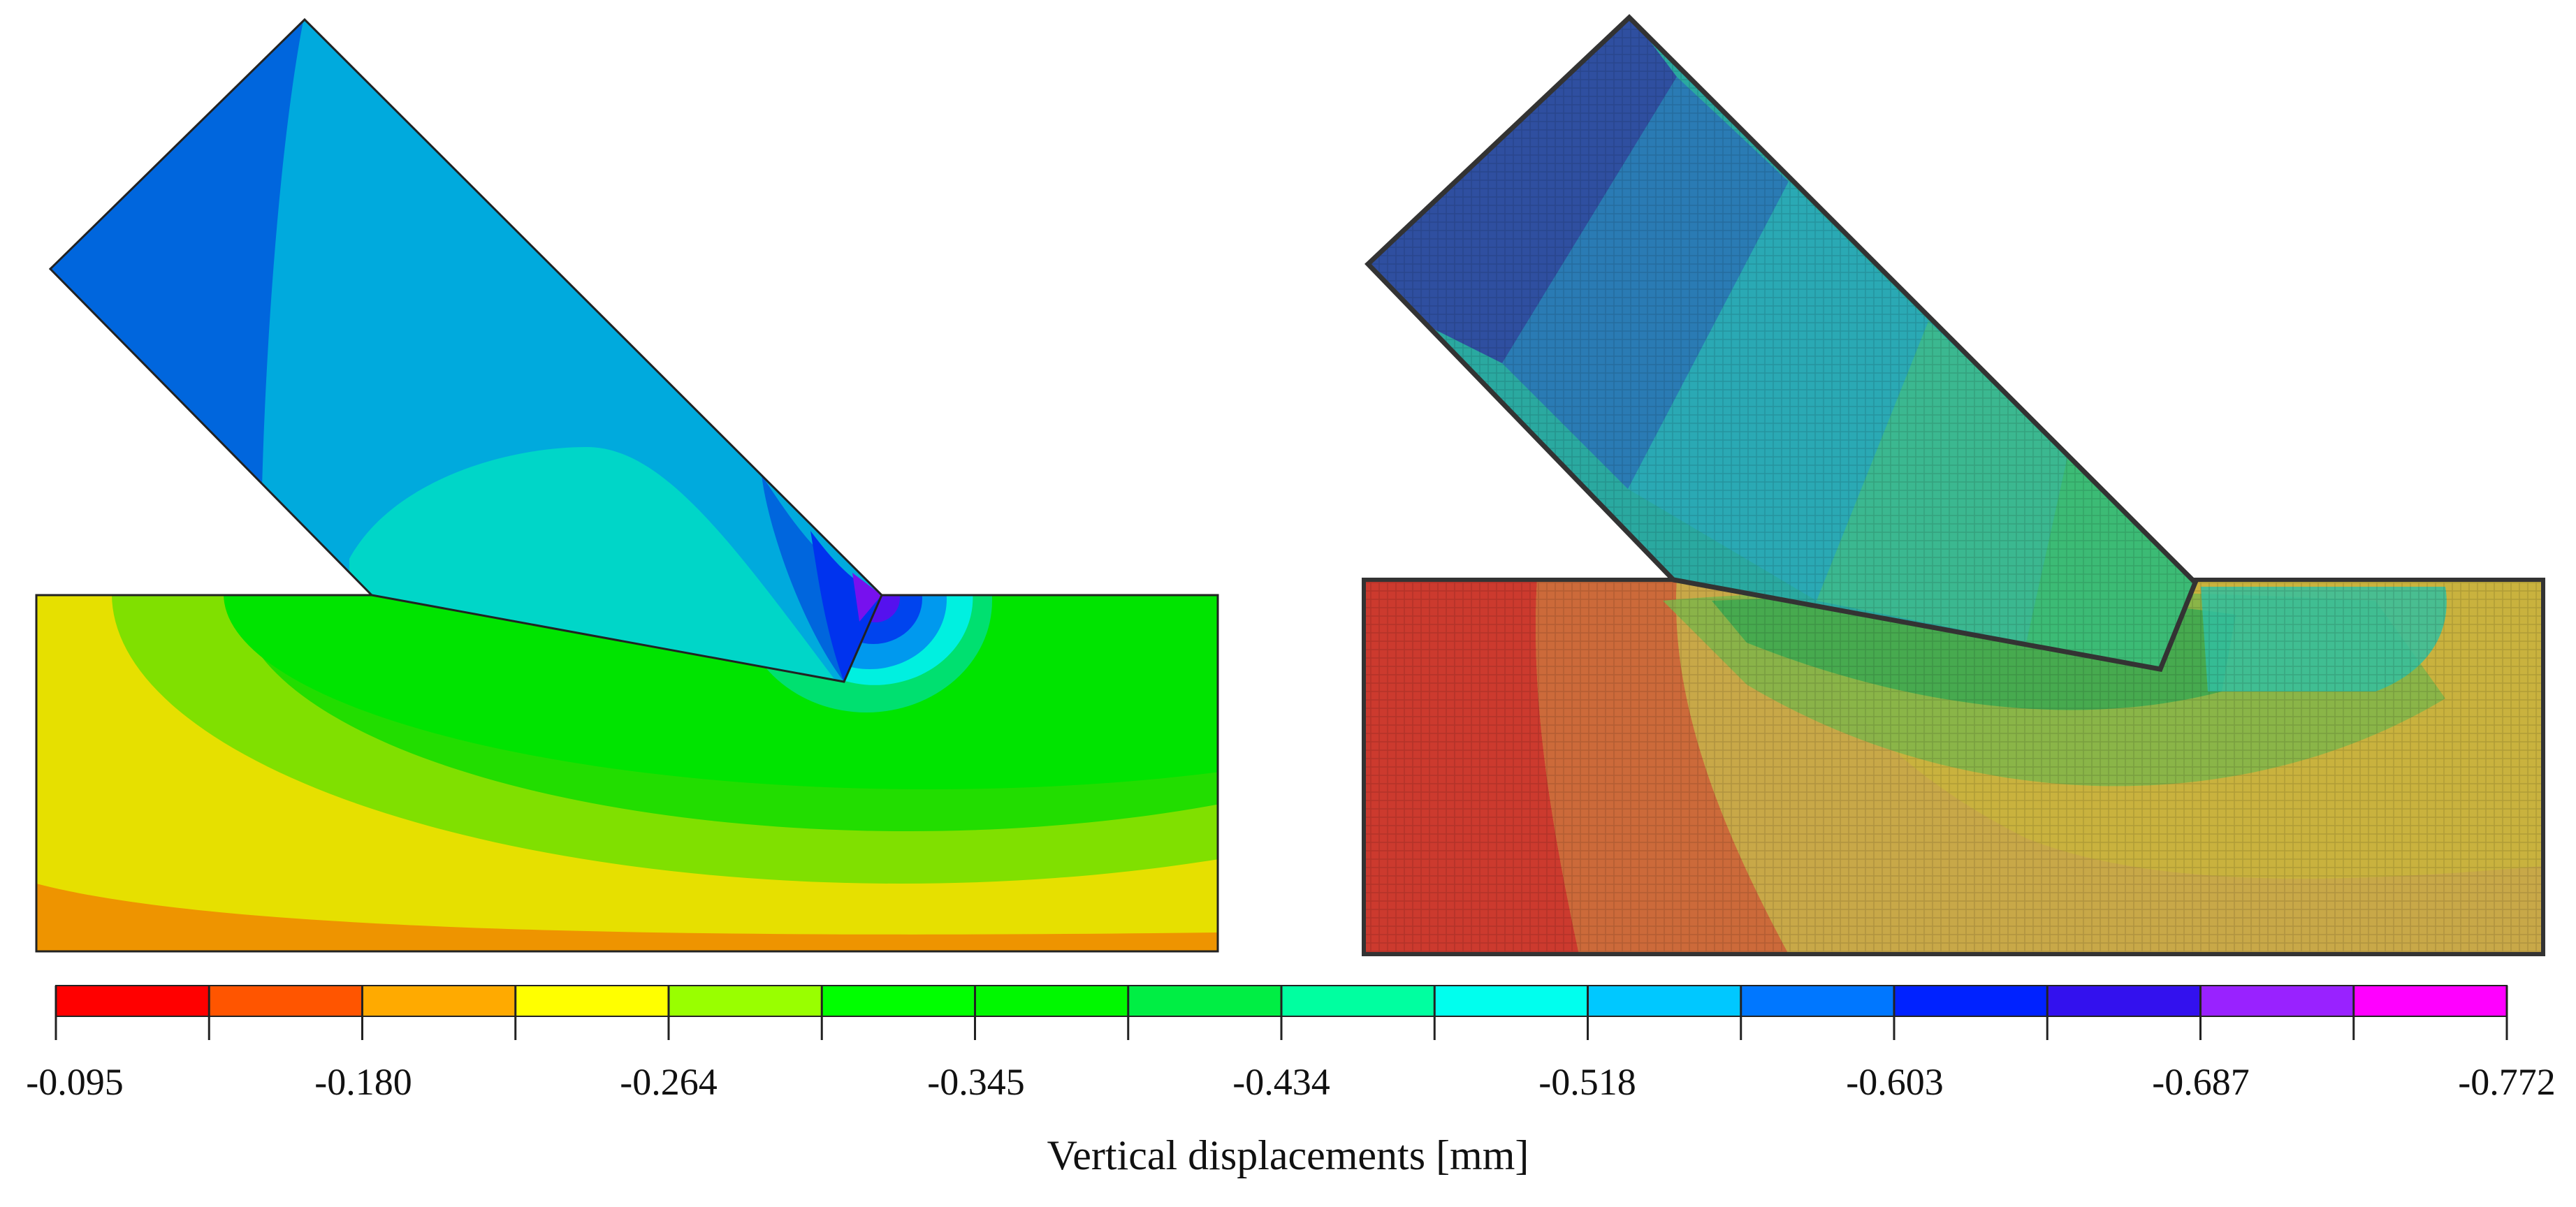 The width and height of the screenshot is (2576, 1207). I want to click on legend-title: Vertical displacements [mm], so click(1288, 1155).